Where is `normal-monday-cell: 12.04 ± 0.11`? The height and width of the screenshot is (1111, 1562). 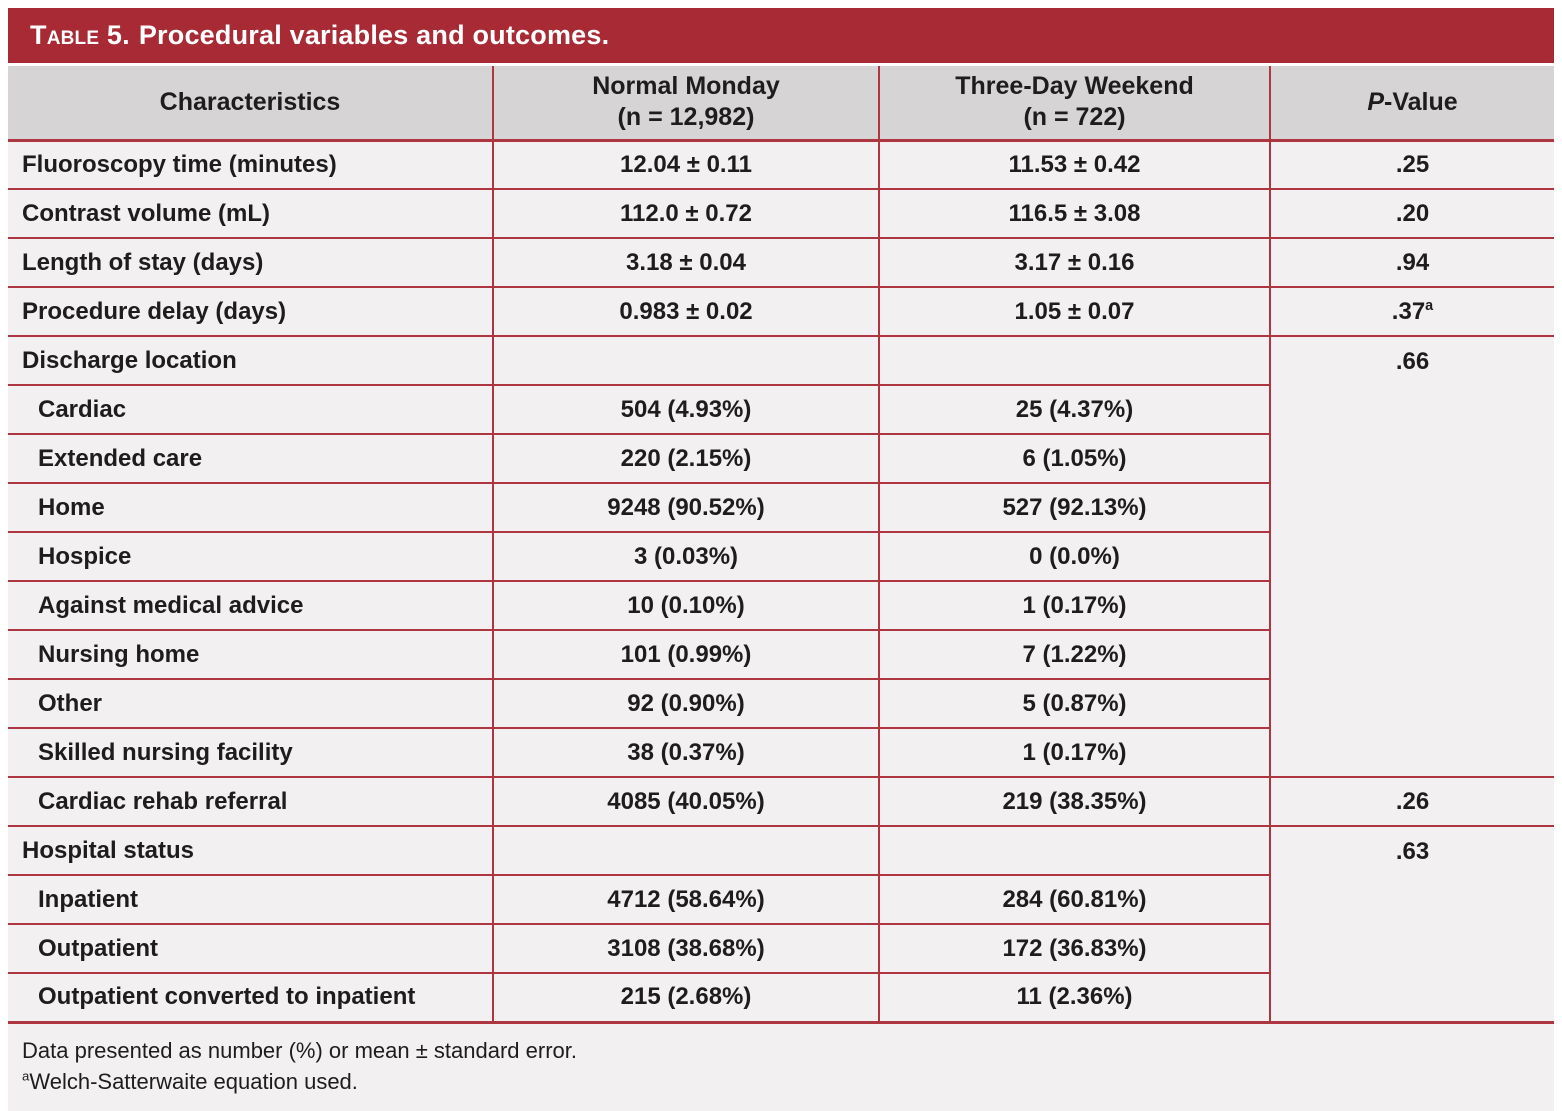 normal-monday-cell: 12.04 ± 0.11 is located at coordinates (686, 164).